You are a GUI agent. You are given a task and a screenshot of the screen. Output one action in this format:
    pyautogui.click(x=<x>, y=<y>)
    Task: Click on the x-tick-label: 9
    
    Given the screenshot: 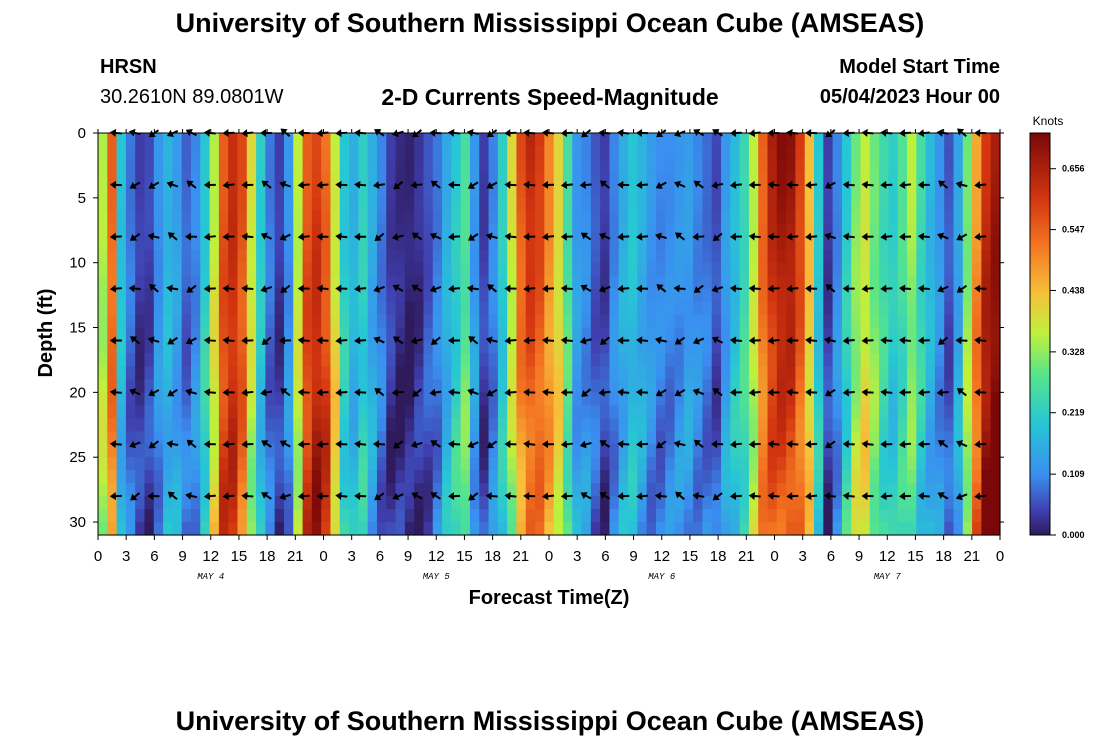 What is the action you would take?
    pyautogui.click(x=408, y=556)
    